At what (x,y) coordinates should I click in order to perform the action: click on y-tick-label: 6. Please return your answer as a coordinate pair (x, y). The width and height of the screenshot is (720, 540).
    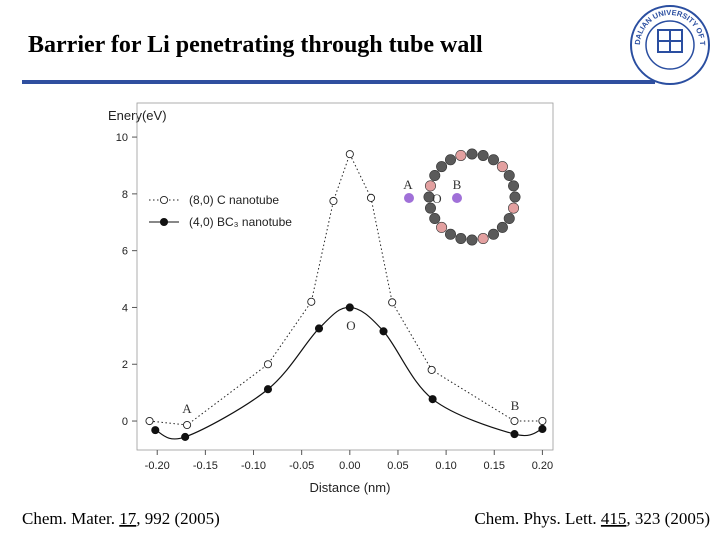
    Looking at the image, I should click on (125, 252).